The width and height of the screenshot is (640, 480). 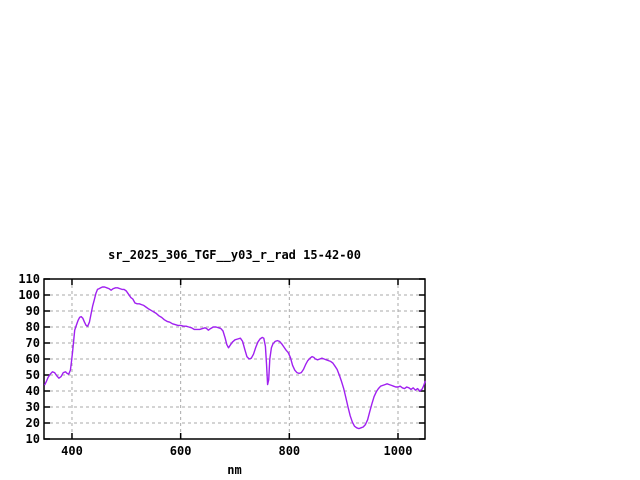 I want to click on y-tick-label: 90, so click(x=32, y=311).